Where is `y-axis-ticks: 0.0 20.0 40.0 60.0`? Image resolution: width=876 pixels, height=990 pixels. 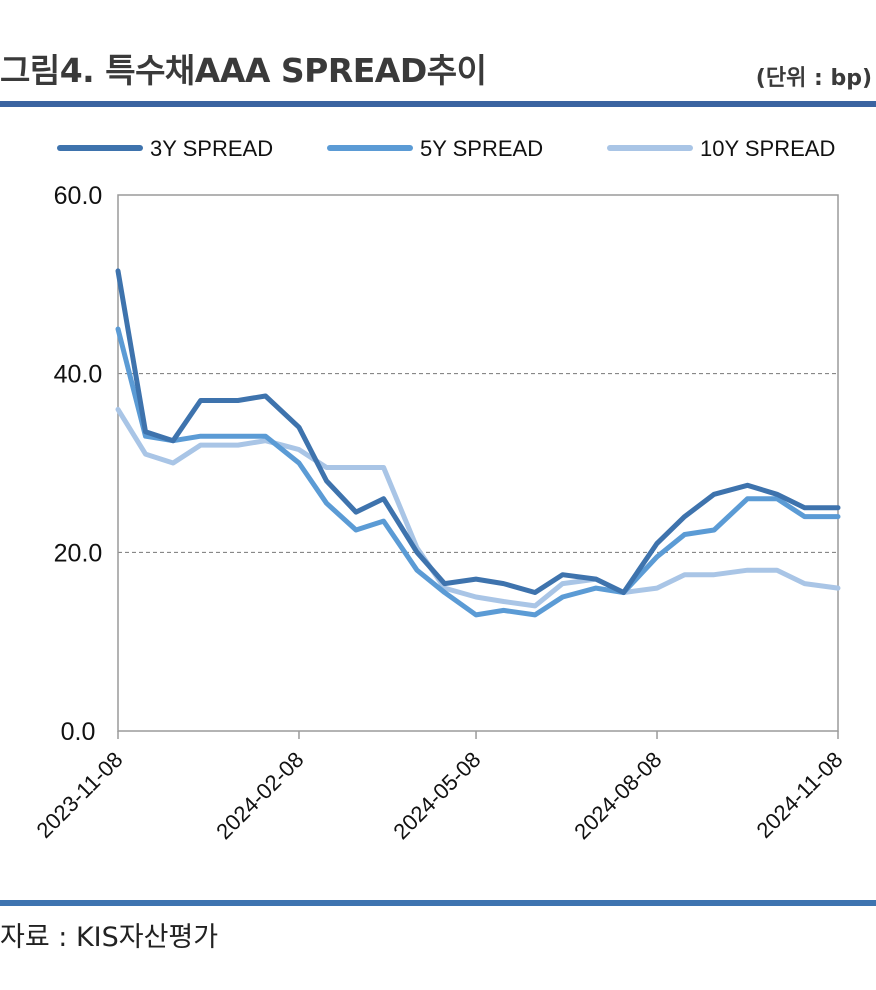
y-axis-ticks: 0.0 20.0 40.0 60.0 is located at coordinates (78, 464).